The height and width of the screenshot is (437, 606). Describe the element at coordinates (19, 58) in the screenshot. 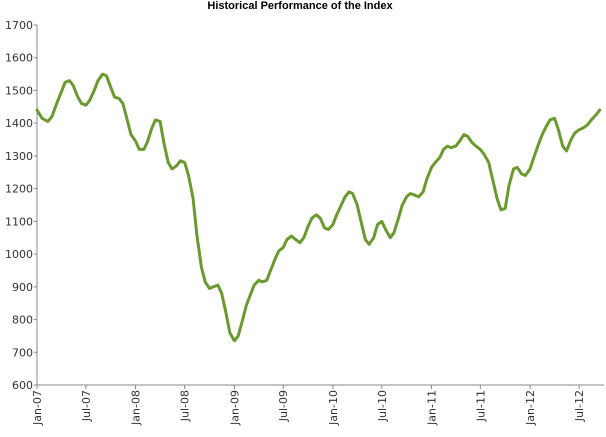

I see `y-tick-label: 1600` at that location.